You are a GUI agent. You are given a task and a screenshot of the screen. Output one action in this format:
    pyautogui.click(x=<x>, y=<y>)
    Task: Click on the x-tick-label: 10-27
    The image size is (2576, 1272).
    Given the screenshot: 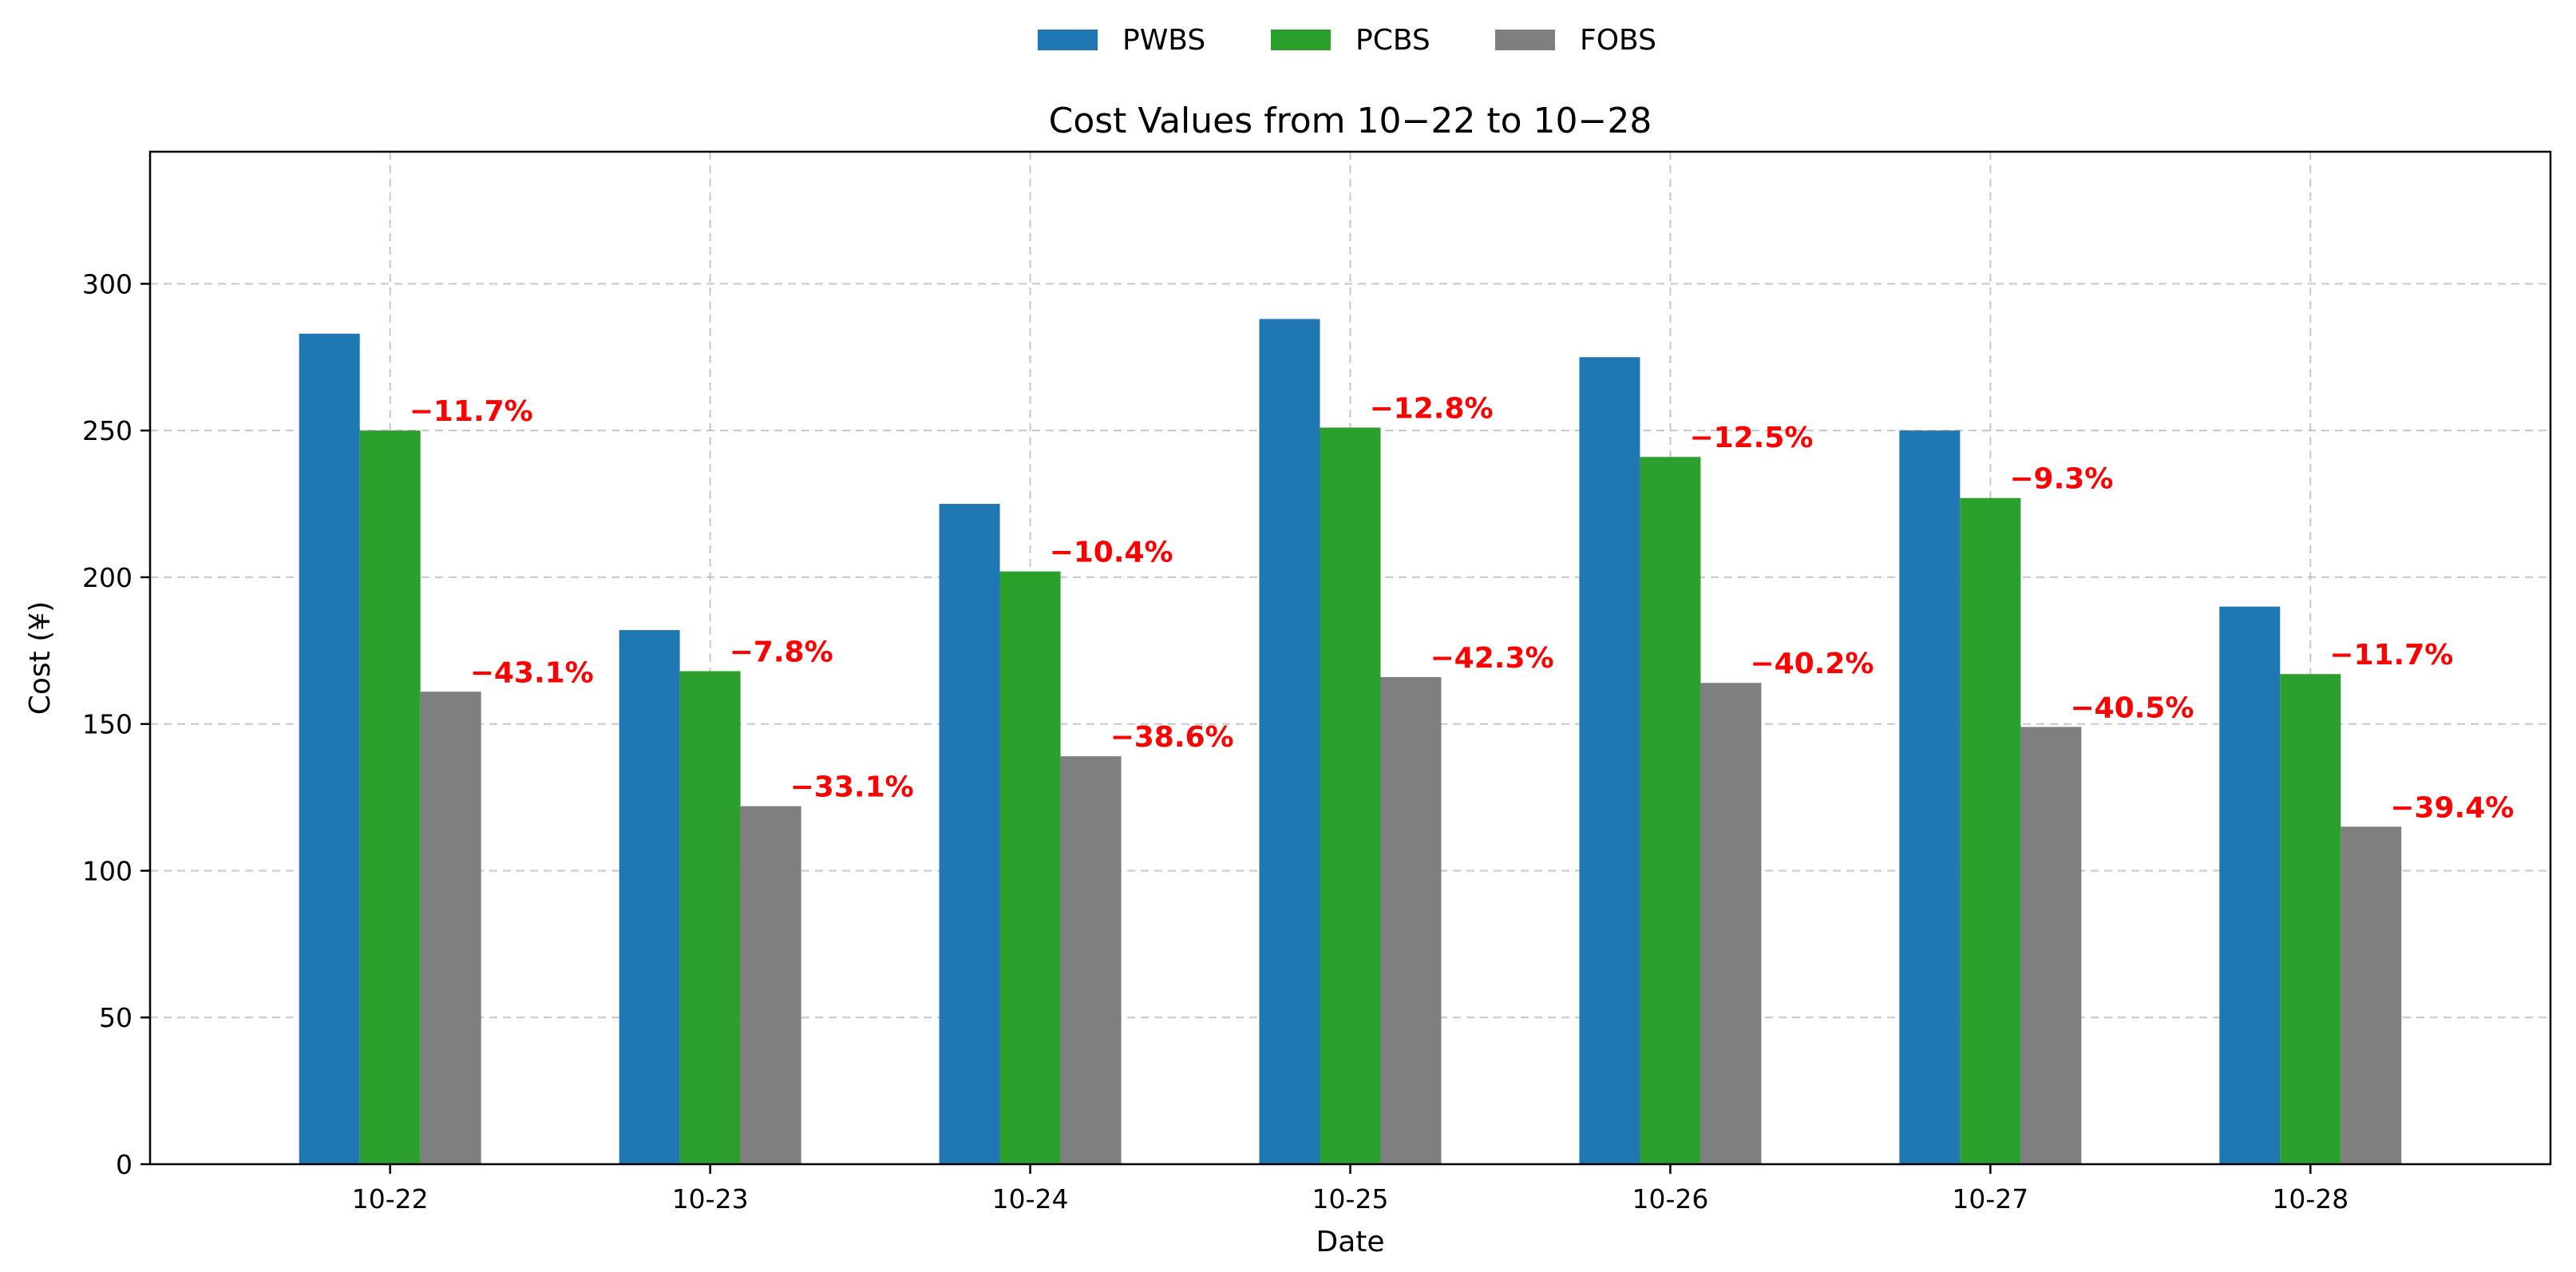 What is the action you would take?
    pyautogui.click(x=1990, y=1199)
    